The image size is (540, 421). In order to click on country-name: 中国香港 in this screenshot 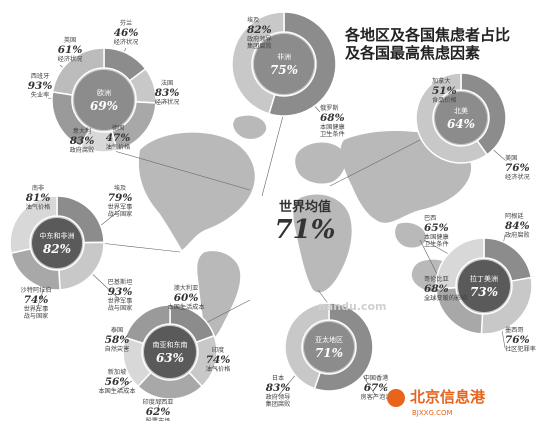, I will do `click(377, 378)`.